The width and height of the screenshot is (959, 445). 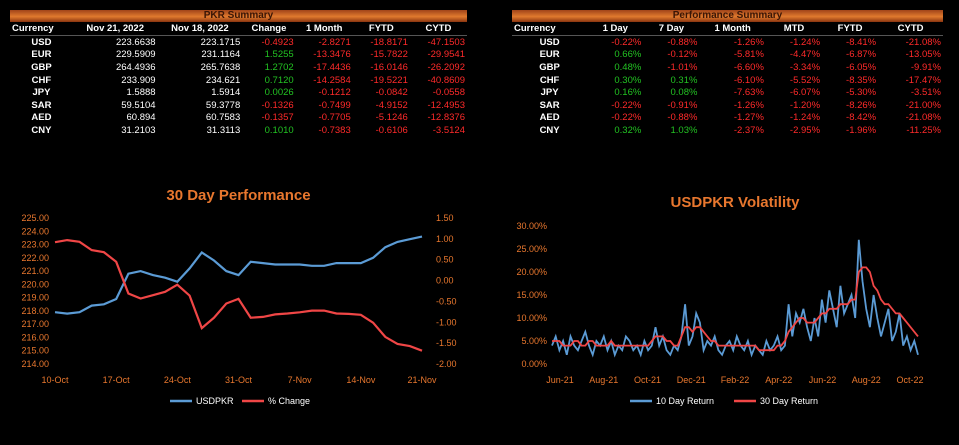 I want to click on performance_summary-header-4: MTD, so click(x=794, y=29).